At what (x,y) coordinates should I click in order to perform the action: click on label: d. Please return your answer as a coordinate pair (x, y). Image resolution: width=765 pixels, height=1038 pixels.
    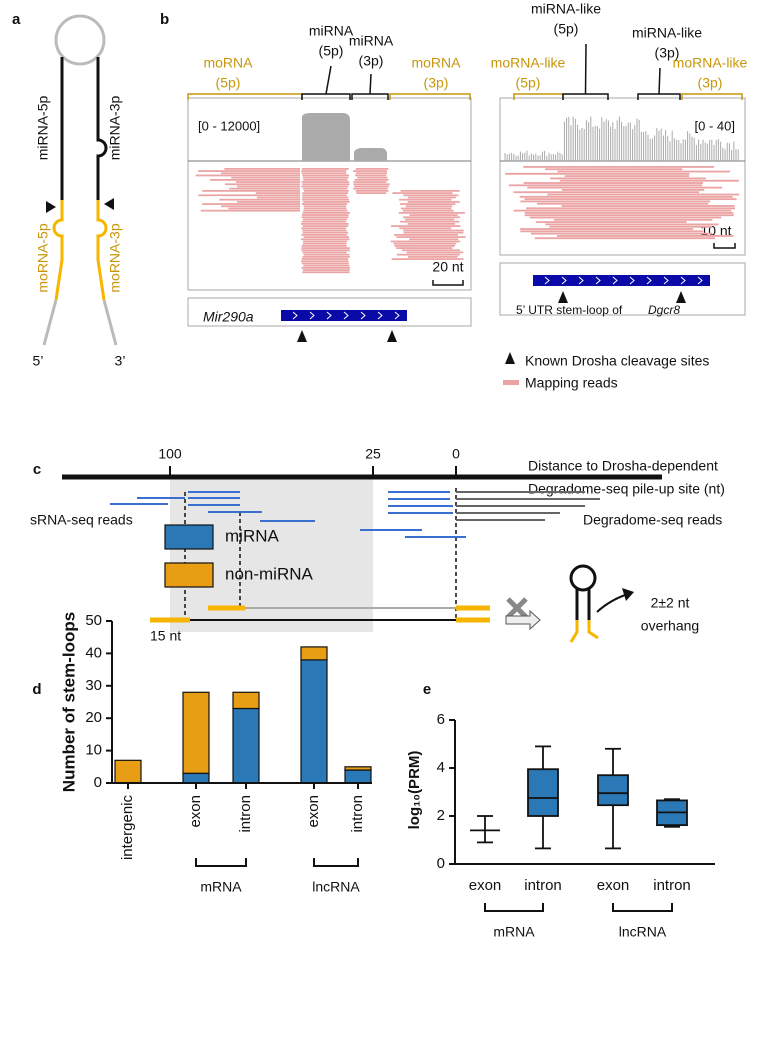
    Looking at the image, I should click on (36, 689).